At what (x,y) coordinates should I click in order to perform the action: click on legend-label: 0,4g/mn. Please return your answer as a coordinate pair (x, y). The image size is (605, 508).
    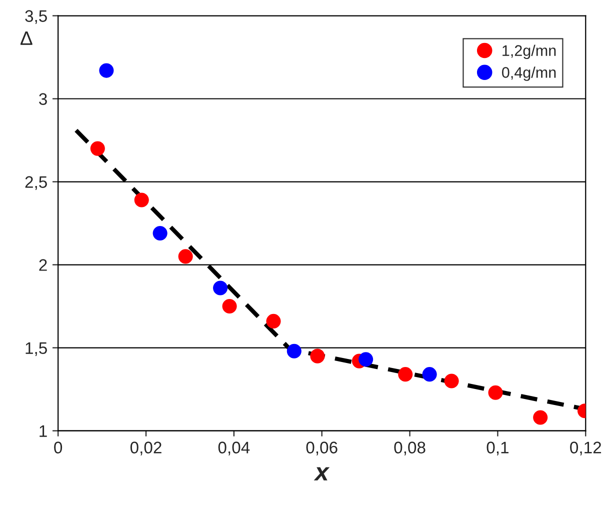
    Looking at the image, I should click on (529, 73).